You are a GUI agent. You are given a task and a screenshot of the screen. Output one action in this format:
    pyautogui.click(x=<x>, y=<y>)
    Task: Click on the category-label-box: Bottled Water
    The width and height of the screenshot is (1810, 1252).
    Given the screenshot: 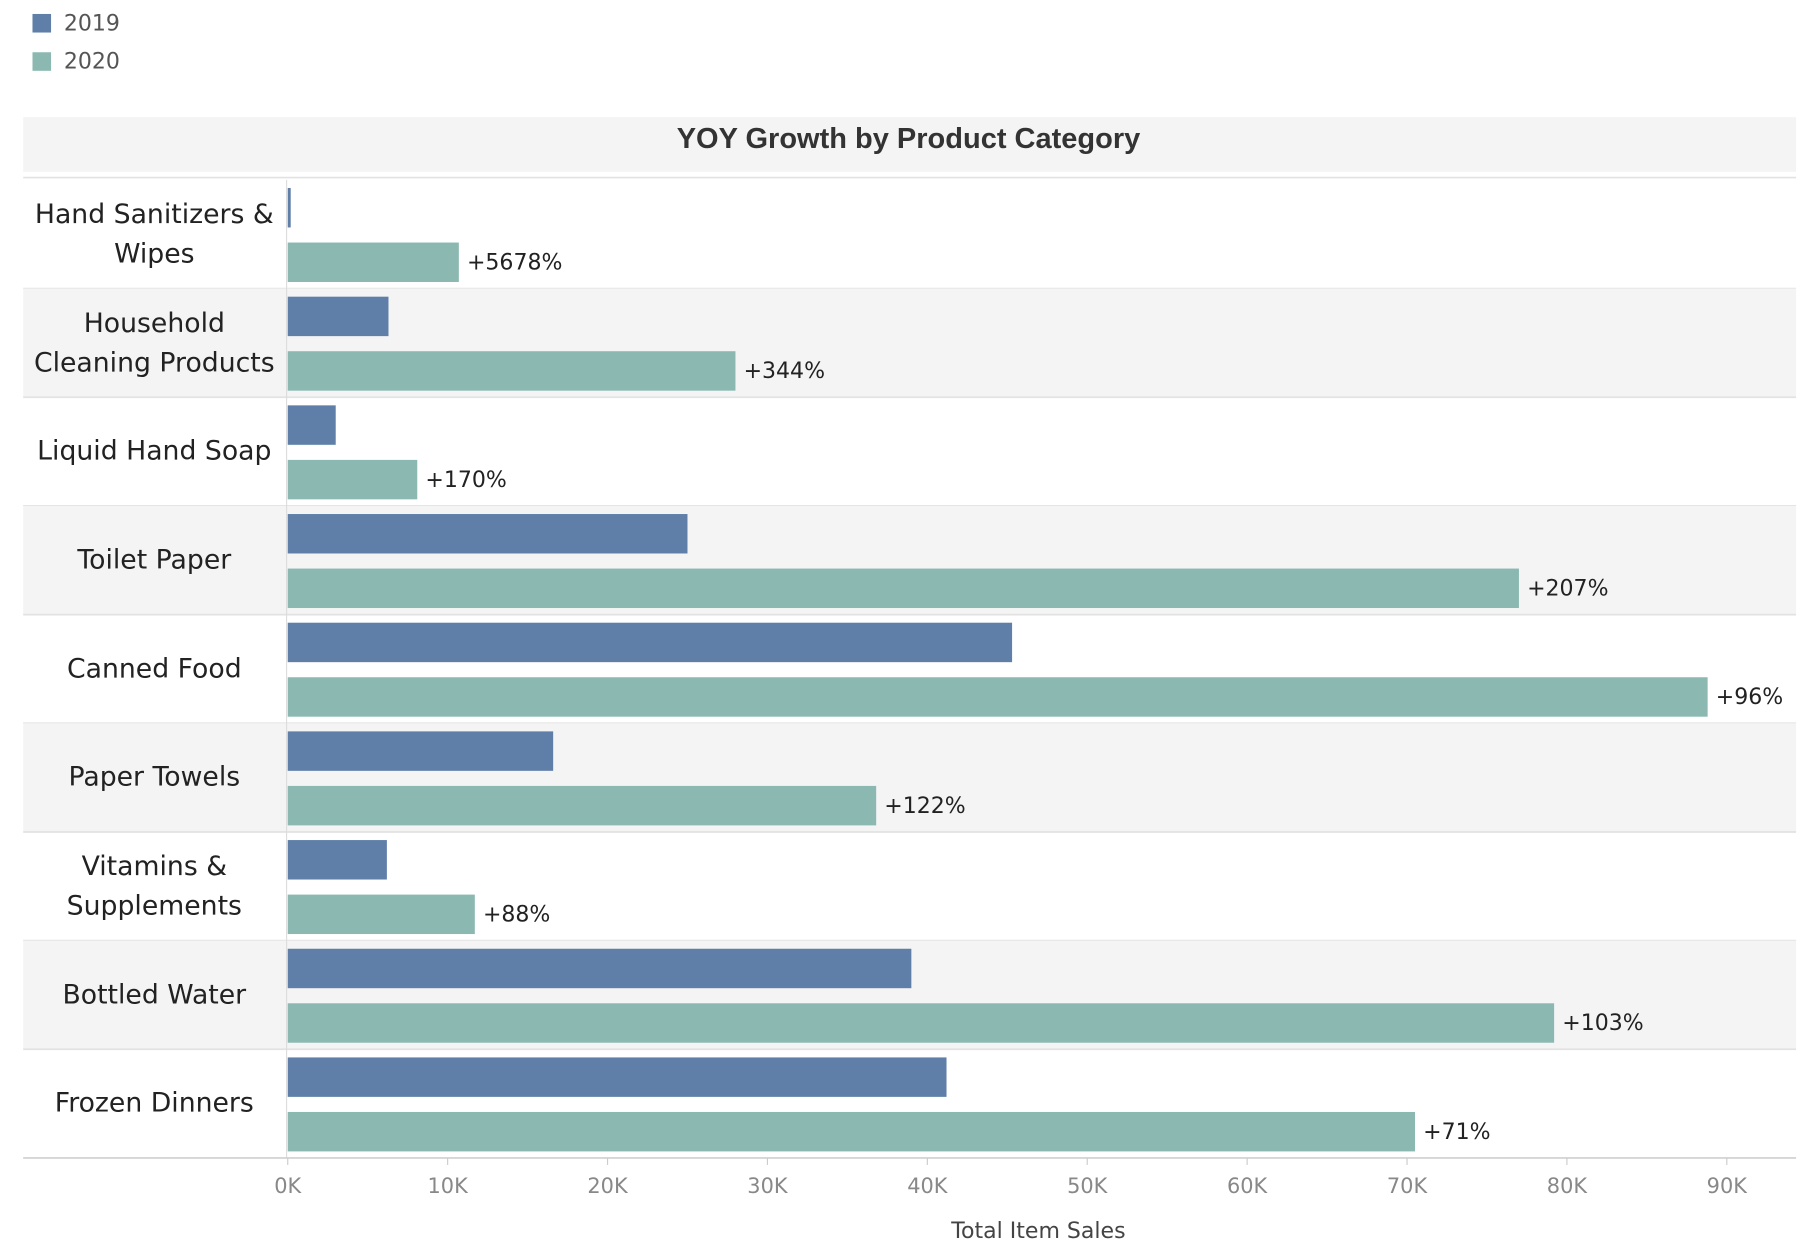 What is the action you would take?
    pyautogui.click(x=154, y=995)
    